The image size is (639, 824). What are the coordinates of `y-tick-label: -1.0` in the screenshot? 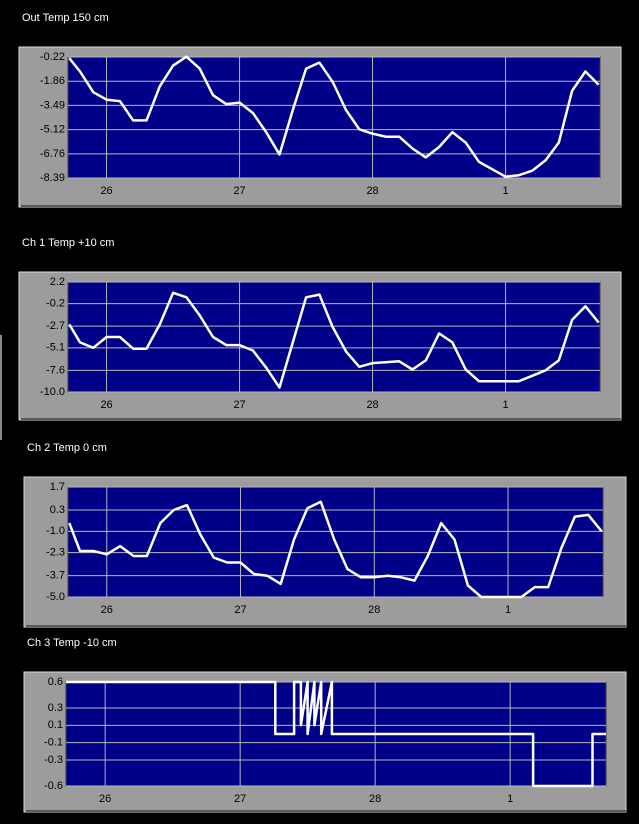 It's located at (55, 531).